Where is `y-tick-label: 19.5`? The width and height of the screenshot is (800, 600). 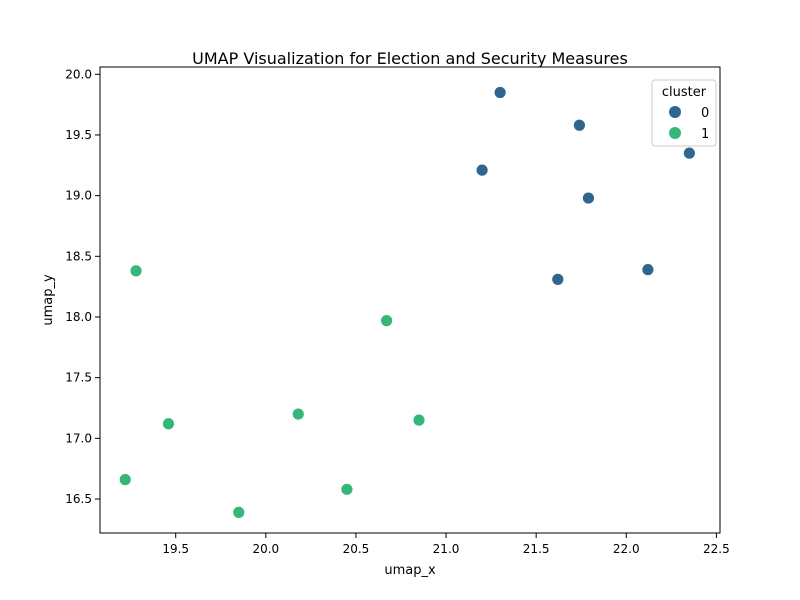 y-tick-label: 19.5 is located at coordinates (78, 135).